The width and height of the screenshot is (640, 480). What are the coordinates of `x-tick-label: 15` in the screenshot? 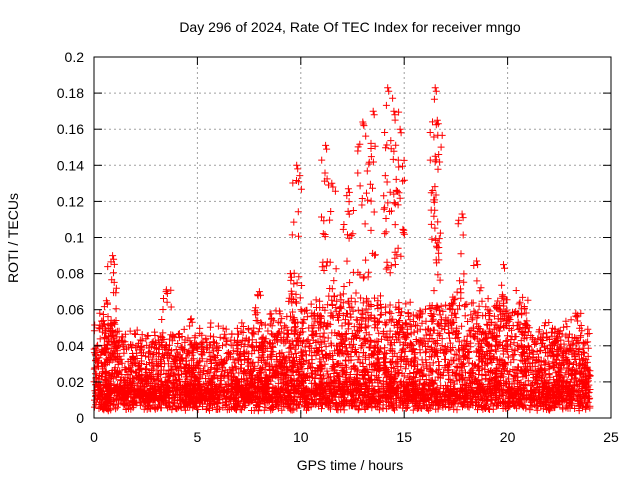 It's located at (404, 437).